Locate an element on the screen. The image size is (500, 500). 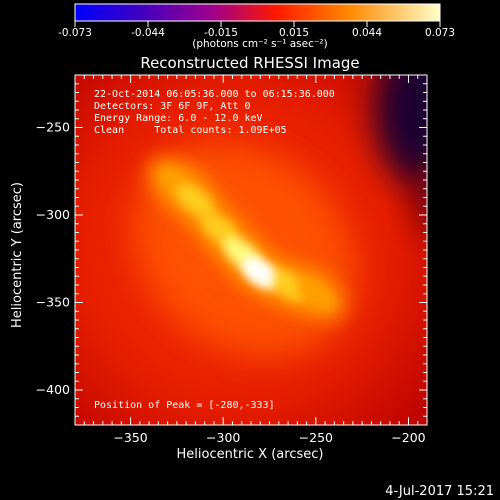
colorbar-tick-label: 0.044 is located at coordinates (367, 33).